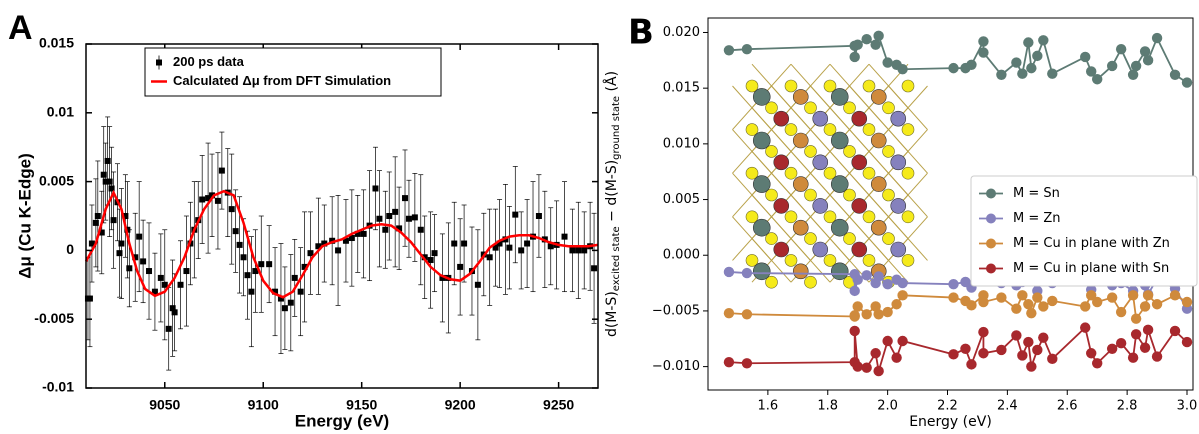 The width and height of the screenshot is (1199, 434). I want to click on y-axis-label-part: d(M-S), so click(612, 314).